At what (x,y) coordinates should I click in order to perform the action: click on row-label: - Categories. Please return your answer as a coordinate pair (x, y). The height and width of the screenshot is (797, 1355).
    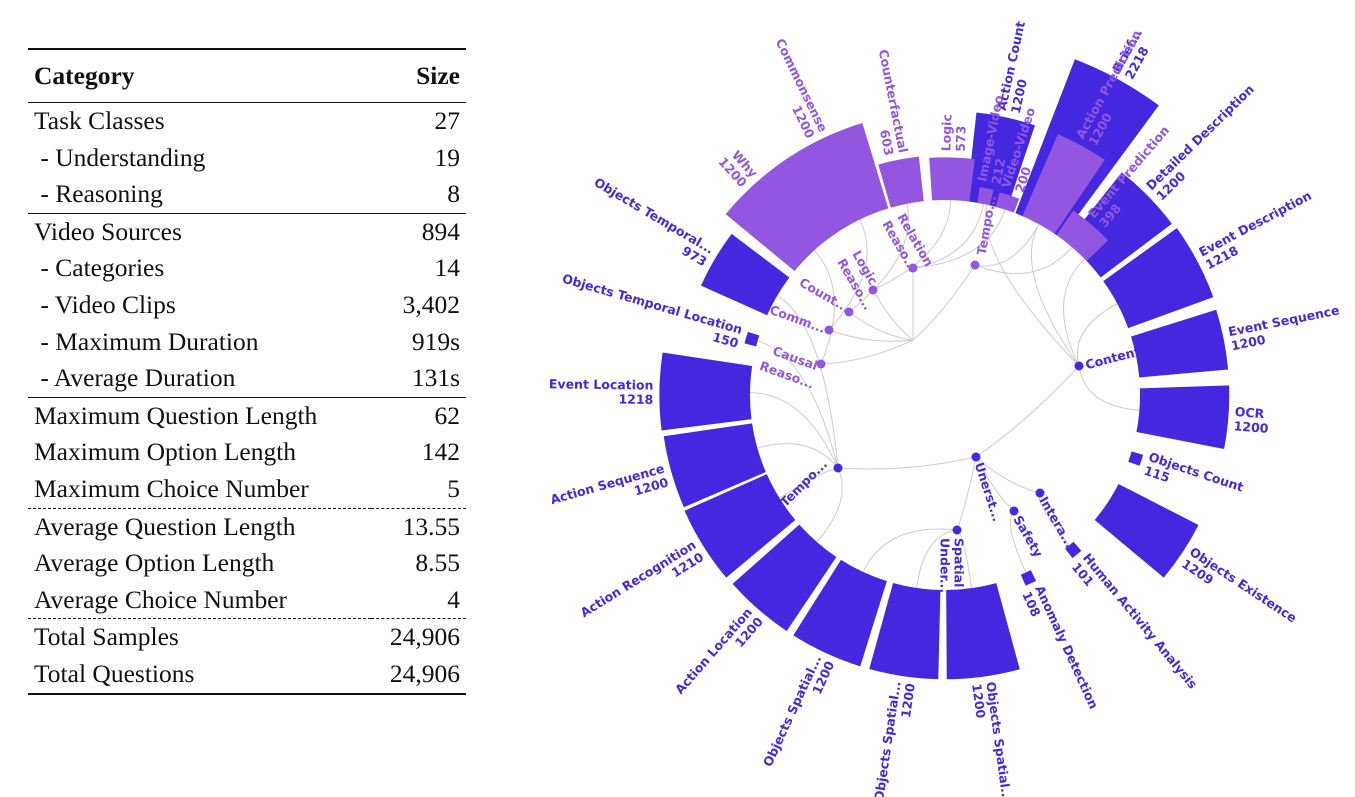
    Looking at the image, I should click on (99, 268).